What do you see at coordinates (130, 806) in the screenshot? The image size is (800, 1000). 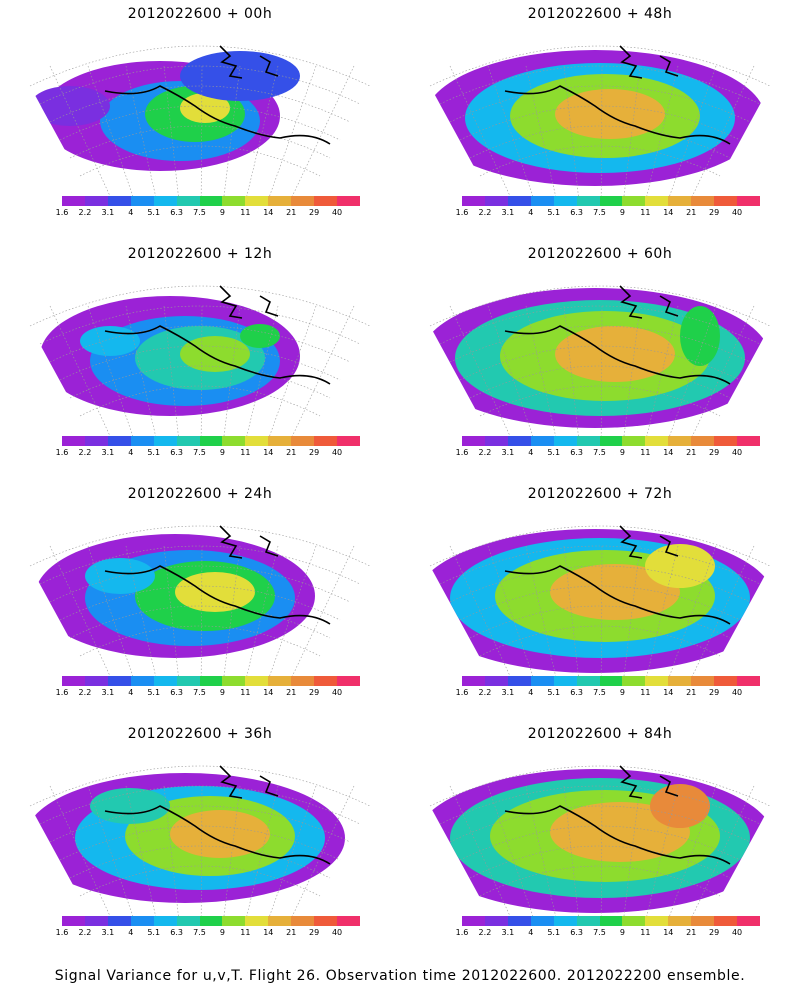 I see `variance-contour` at bounding box center [130, 806].